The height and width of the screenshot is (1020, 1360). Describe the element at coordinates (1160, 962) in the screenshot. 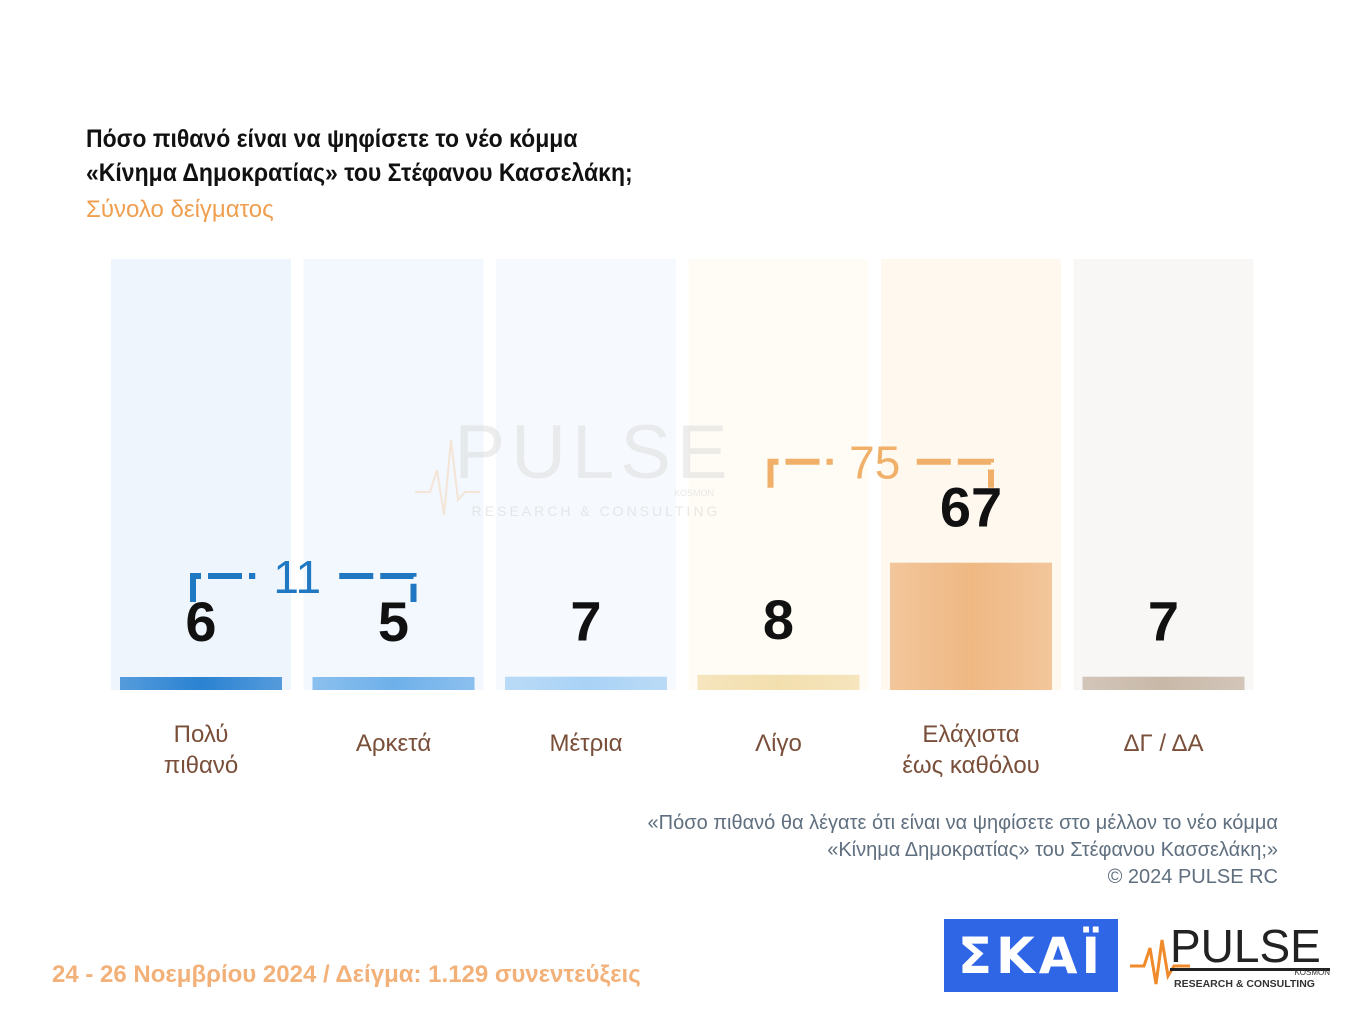

I see `pulse-wave-icon` at that location.